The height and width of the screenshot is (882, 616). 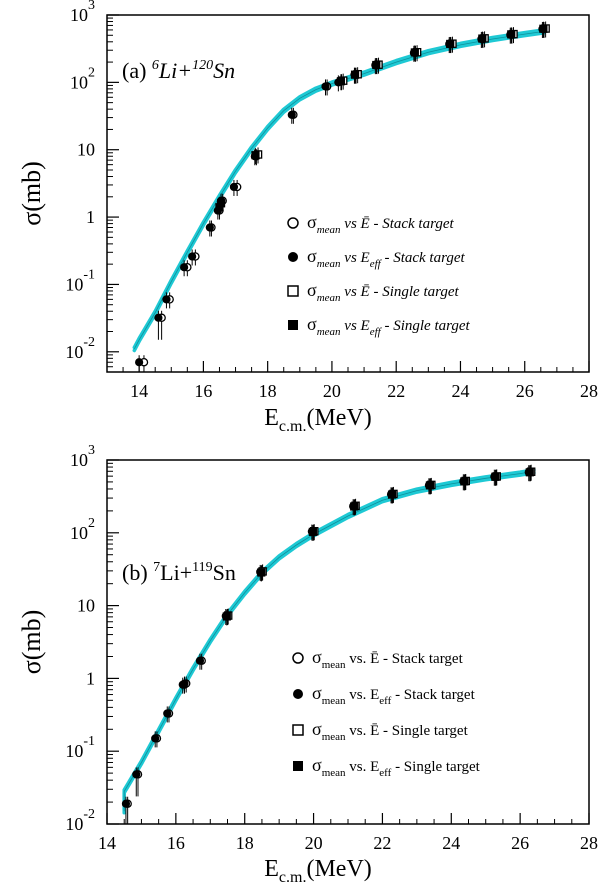 What do you see at coordinates (31, 642) in the screenshot?
I see `y-axis-title: σ(mb)` at bounding box center [31, 642].